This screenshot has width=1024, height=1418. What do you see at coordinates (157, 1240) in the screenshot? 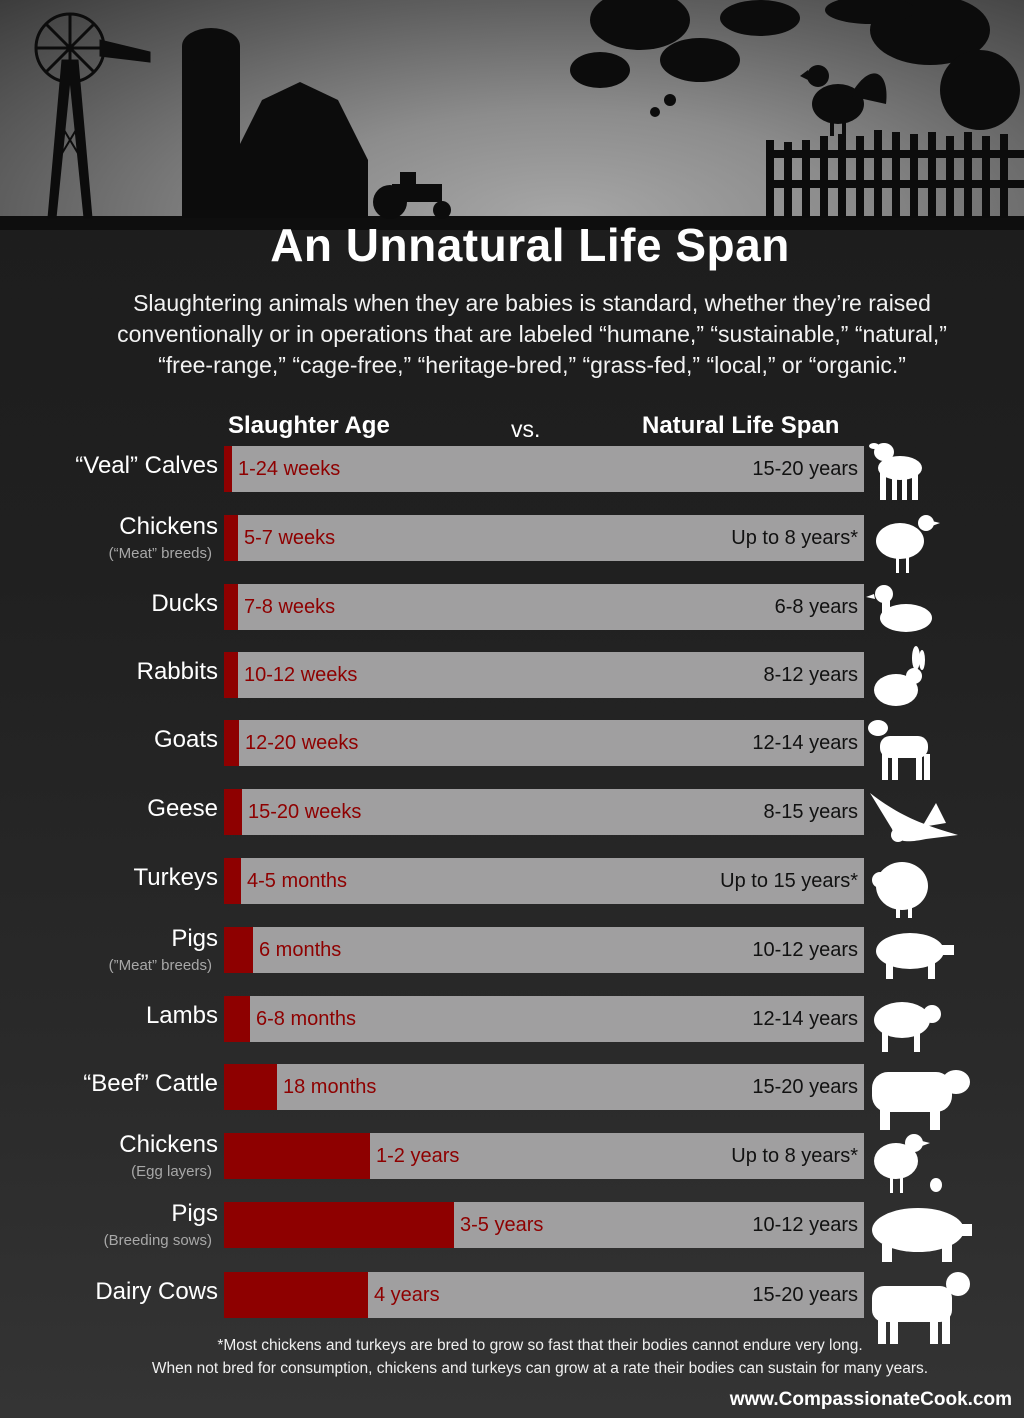
I see `animal-sublabel: (Breeding sows)` at bounding box center [157, 1240].